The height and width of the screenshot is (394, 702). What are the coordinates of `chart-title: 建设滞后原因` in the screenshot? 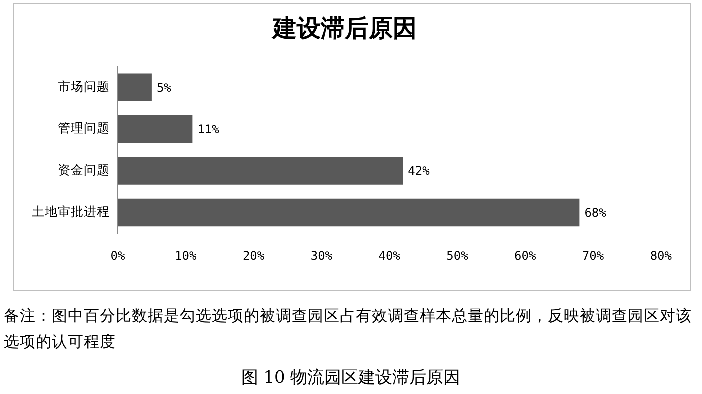 It's located at (344, 28).